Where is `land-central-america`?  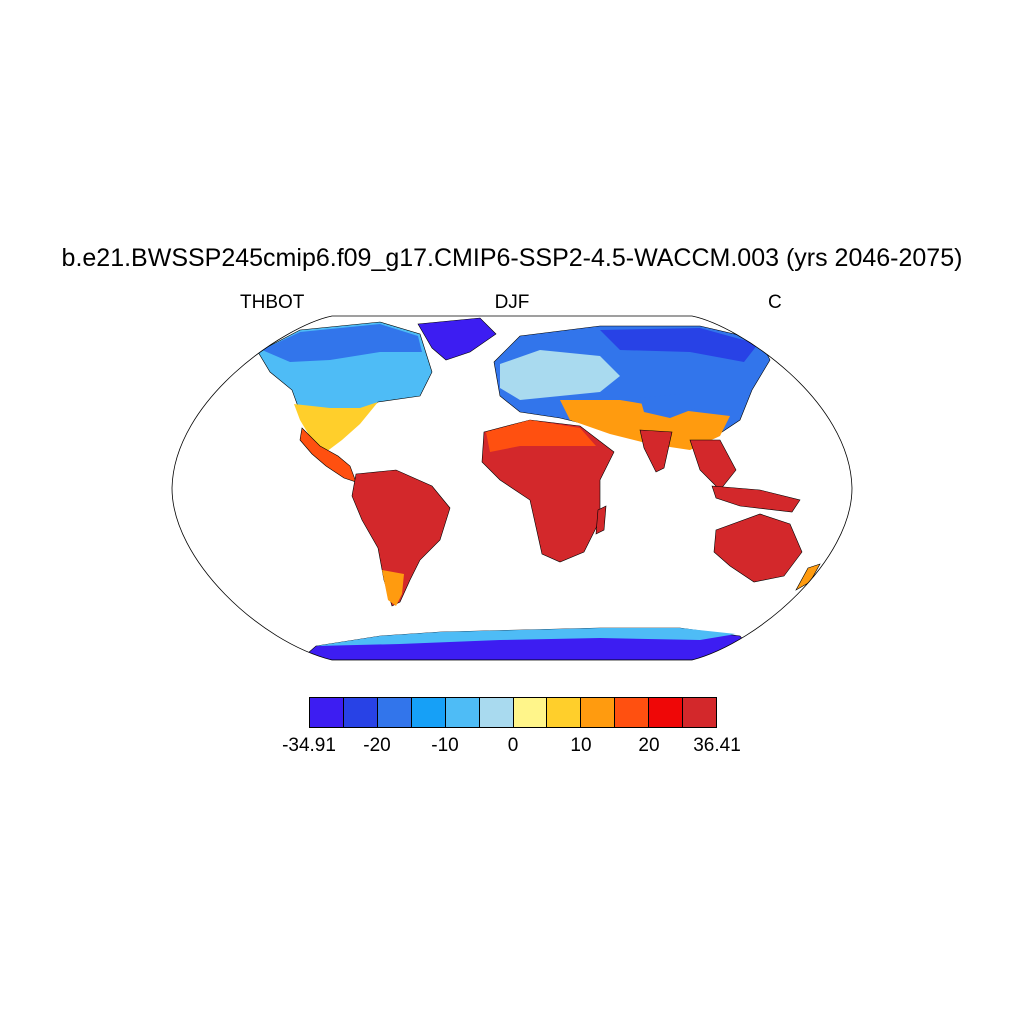
land-central-america is located at coordinates (328, 455).